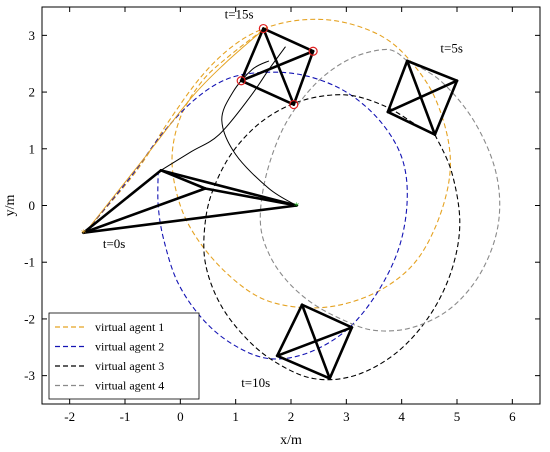 The height and width of the screenshot is (452, 550). I want to click on formation-t-10s, so click(314, 341).